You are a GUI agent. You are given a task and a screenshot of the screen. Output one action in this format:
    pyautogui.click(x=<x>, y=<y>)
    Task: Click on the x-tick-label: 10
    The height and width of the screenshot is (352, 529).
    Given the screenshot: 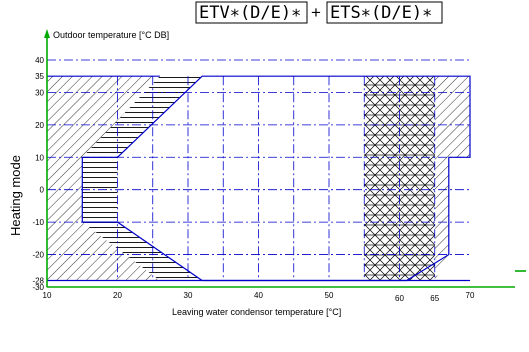 What is the action you would take?
    pyautogui.click(x=47, y=295)
    